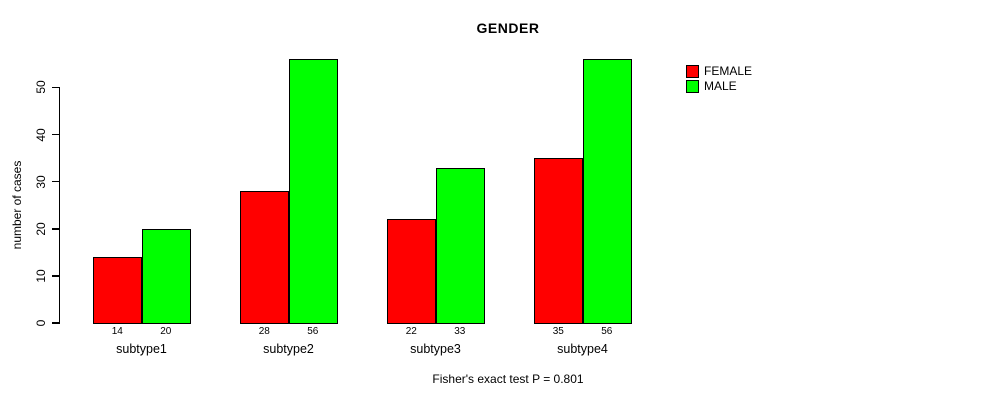 Image resolution: width=990 pixels, height=400 pixels. What do you see at coordinates (17, 205) in the screenshot?
I see `y-axis-label: number of cases` at bounding box center [17, 205].